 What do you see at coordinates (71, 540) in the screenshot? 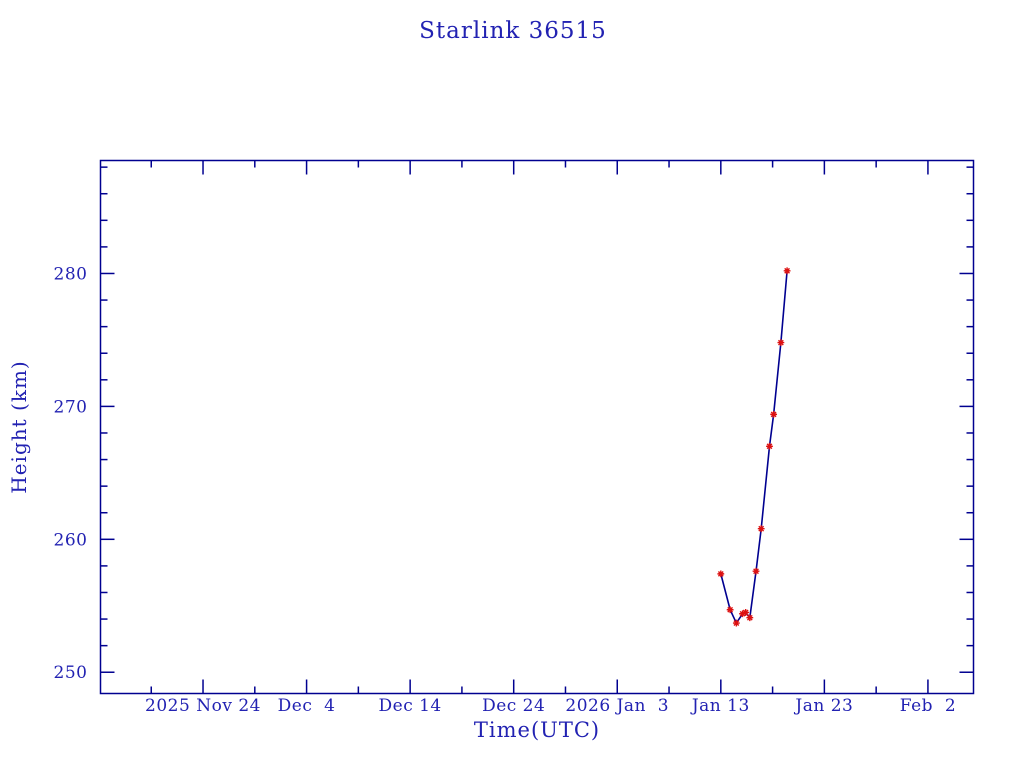
I see `y-tick-label: 260` at bounding box center [71, 540].